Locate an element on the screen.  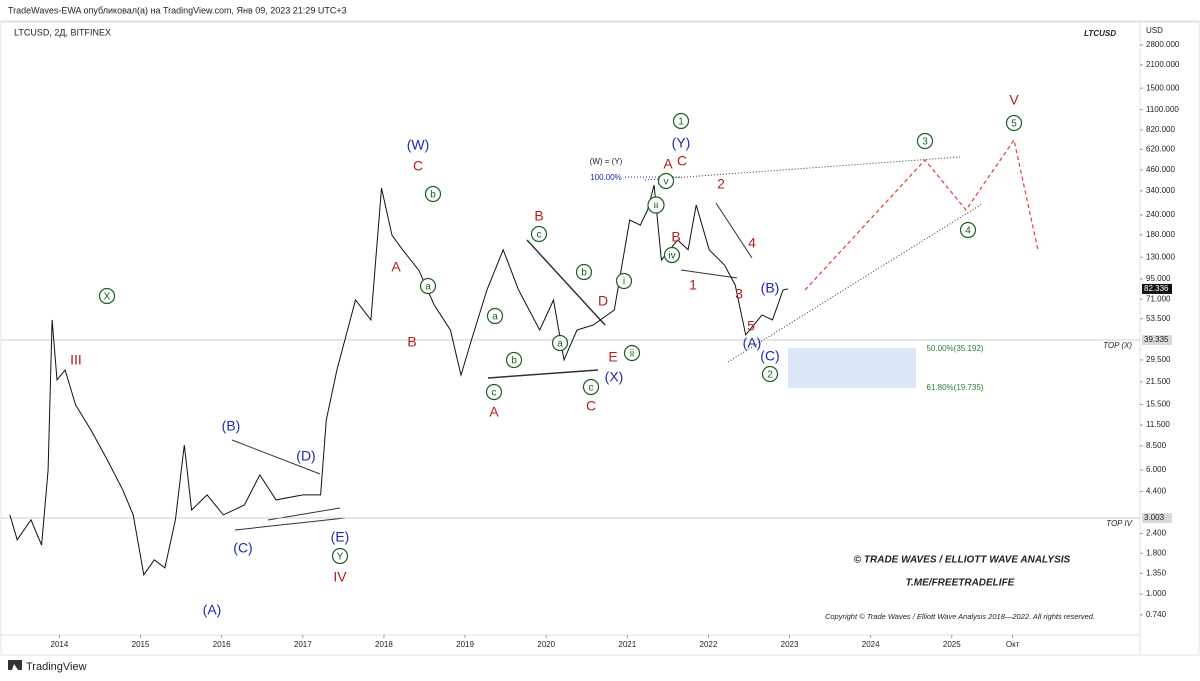
wave-label: III is located at coordinates (76, 360).